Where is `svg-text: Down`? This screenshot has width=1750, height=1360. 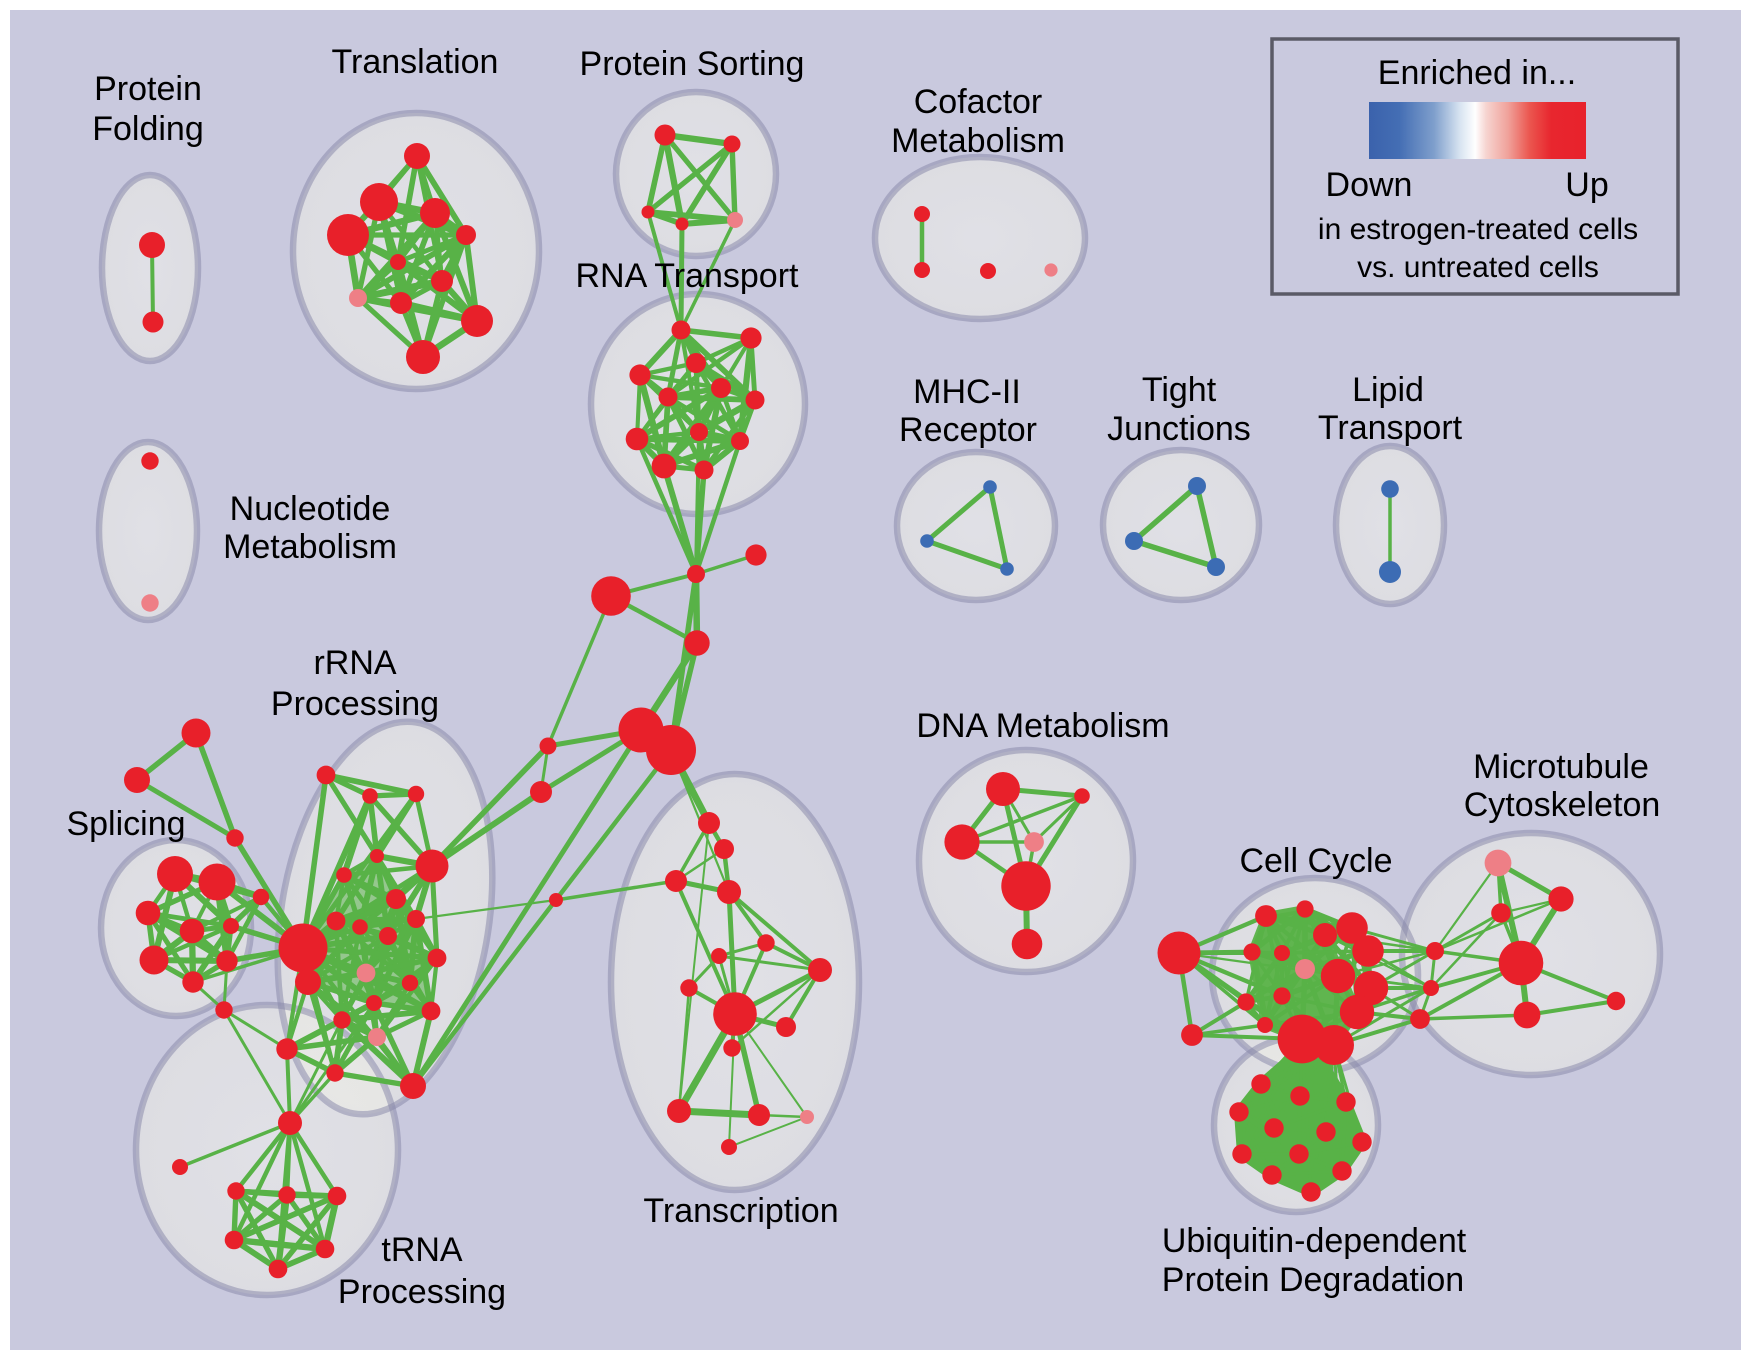
svg-text: Down is located at coordinates (1369, 185).